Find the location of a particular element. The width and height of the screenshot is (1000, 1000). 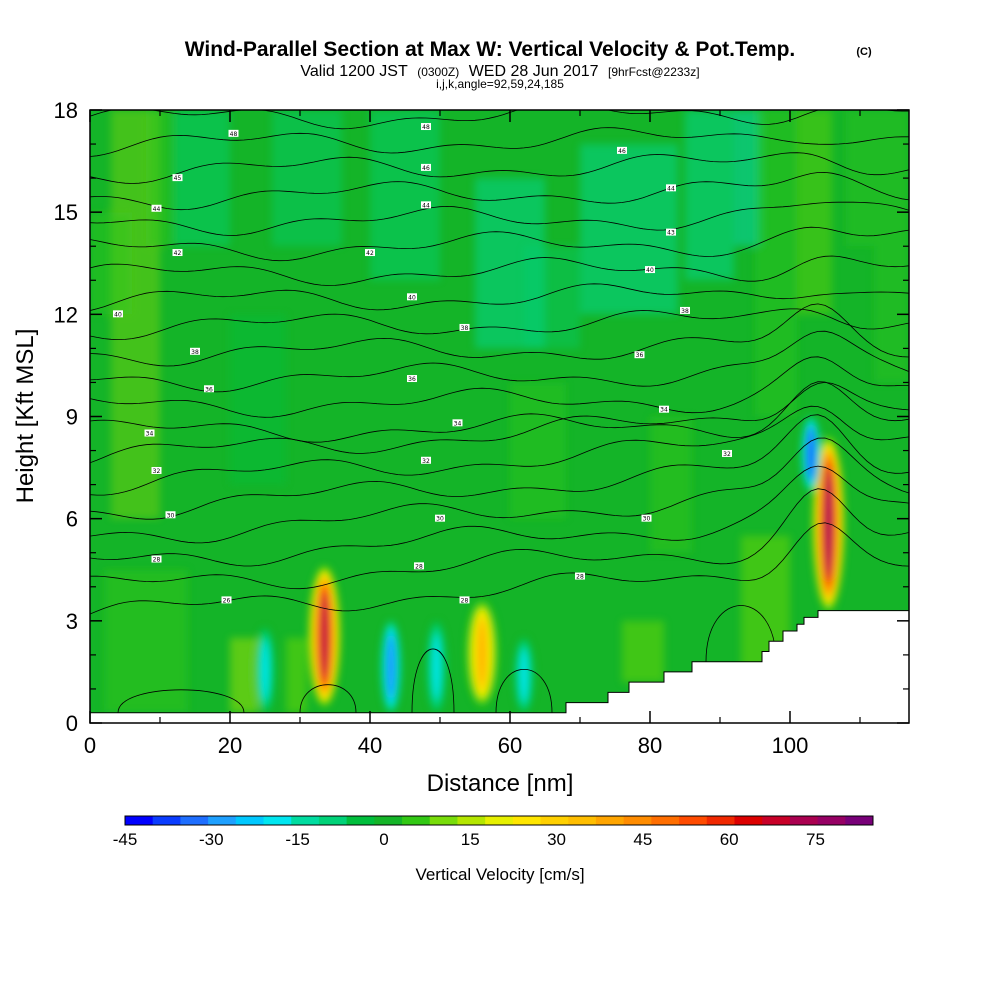

isentrope-label: 34 is located at coordinates (457, 423).